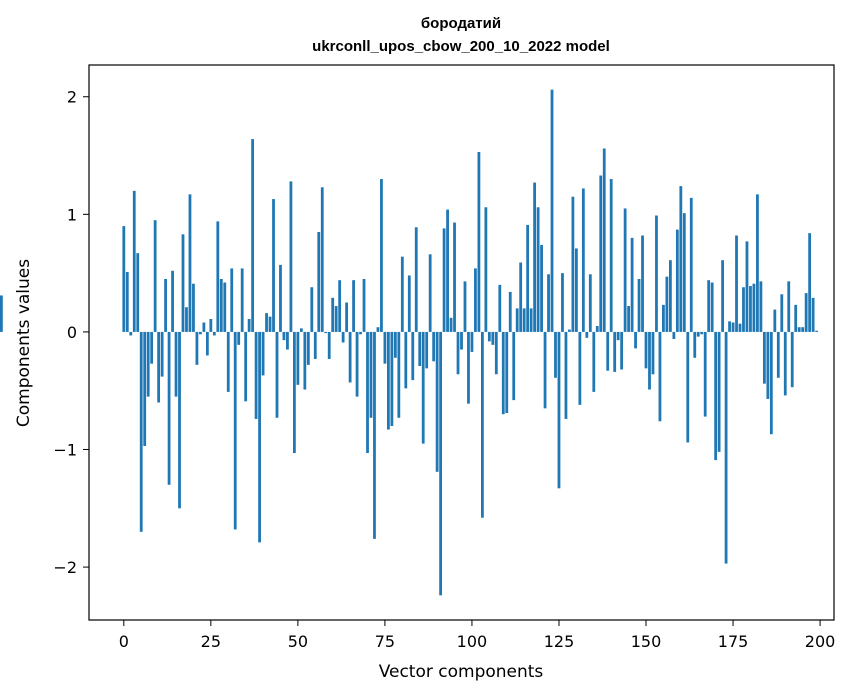  What do you see at coordinates (65, 567) in the screenshot?
I see `y-tick-label--2: −2` at bounding box center [65, 567].